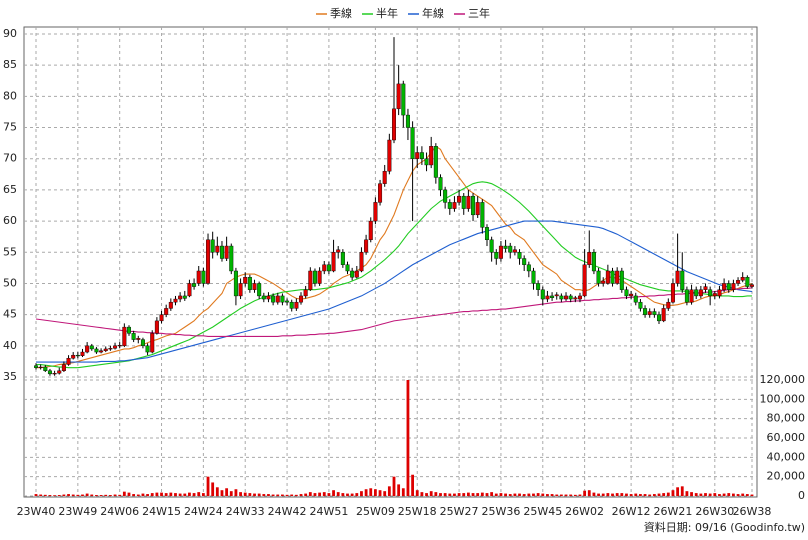  Describe the element at coordinates (10, 220) in the screenshot. I see `y-tick-label: 60` at that location.